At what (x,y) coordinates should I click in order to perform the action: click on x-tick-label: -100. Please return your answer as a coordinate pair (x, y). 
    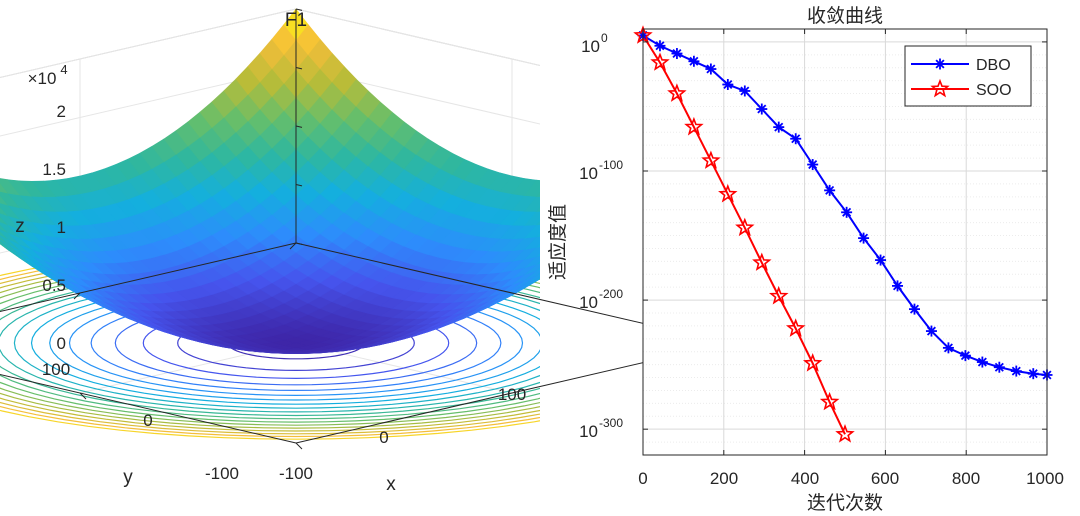
    Looking at the image, I should click on (296, 473).